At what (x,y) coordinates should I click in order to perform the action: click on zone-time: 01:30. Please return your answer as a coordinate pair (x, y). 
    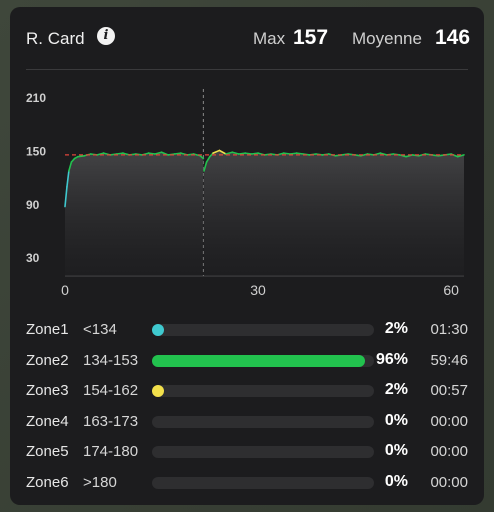
    Looking at the image, I should click on (449, 329).